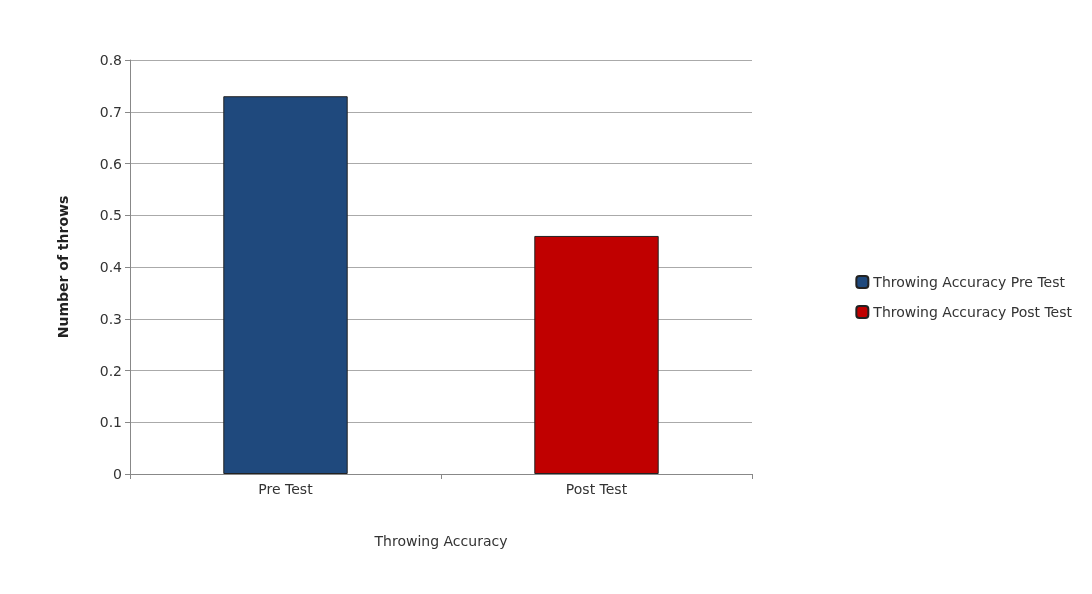  I want to click on y-tick-label: 0.3, so click(110, 318).